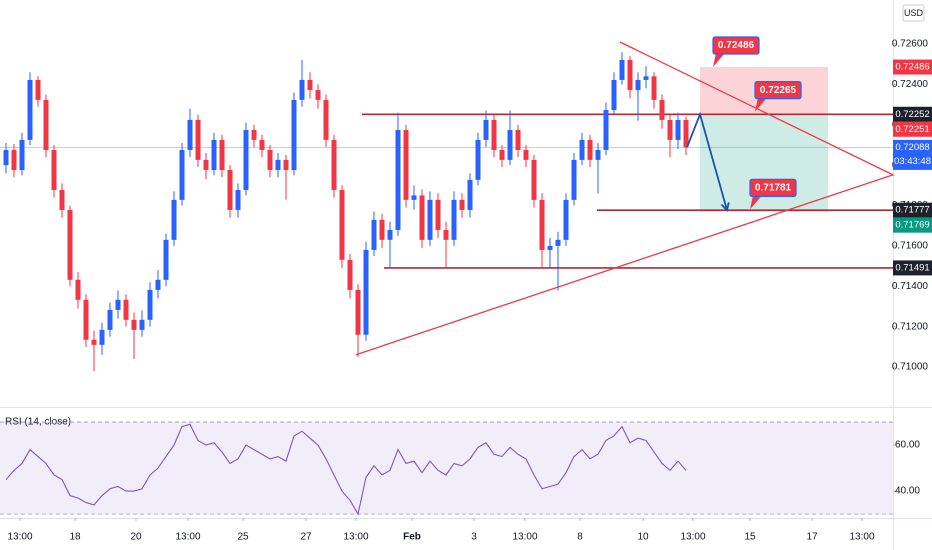 This screenshot has height=550, width=932. I want to click on x-tick-label: 17, so click(812, 537).